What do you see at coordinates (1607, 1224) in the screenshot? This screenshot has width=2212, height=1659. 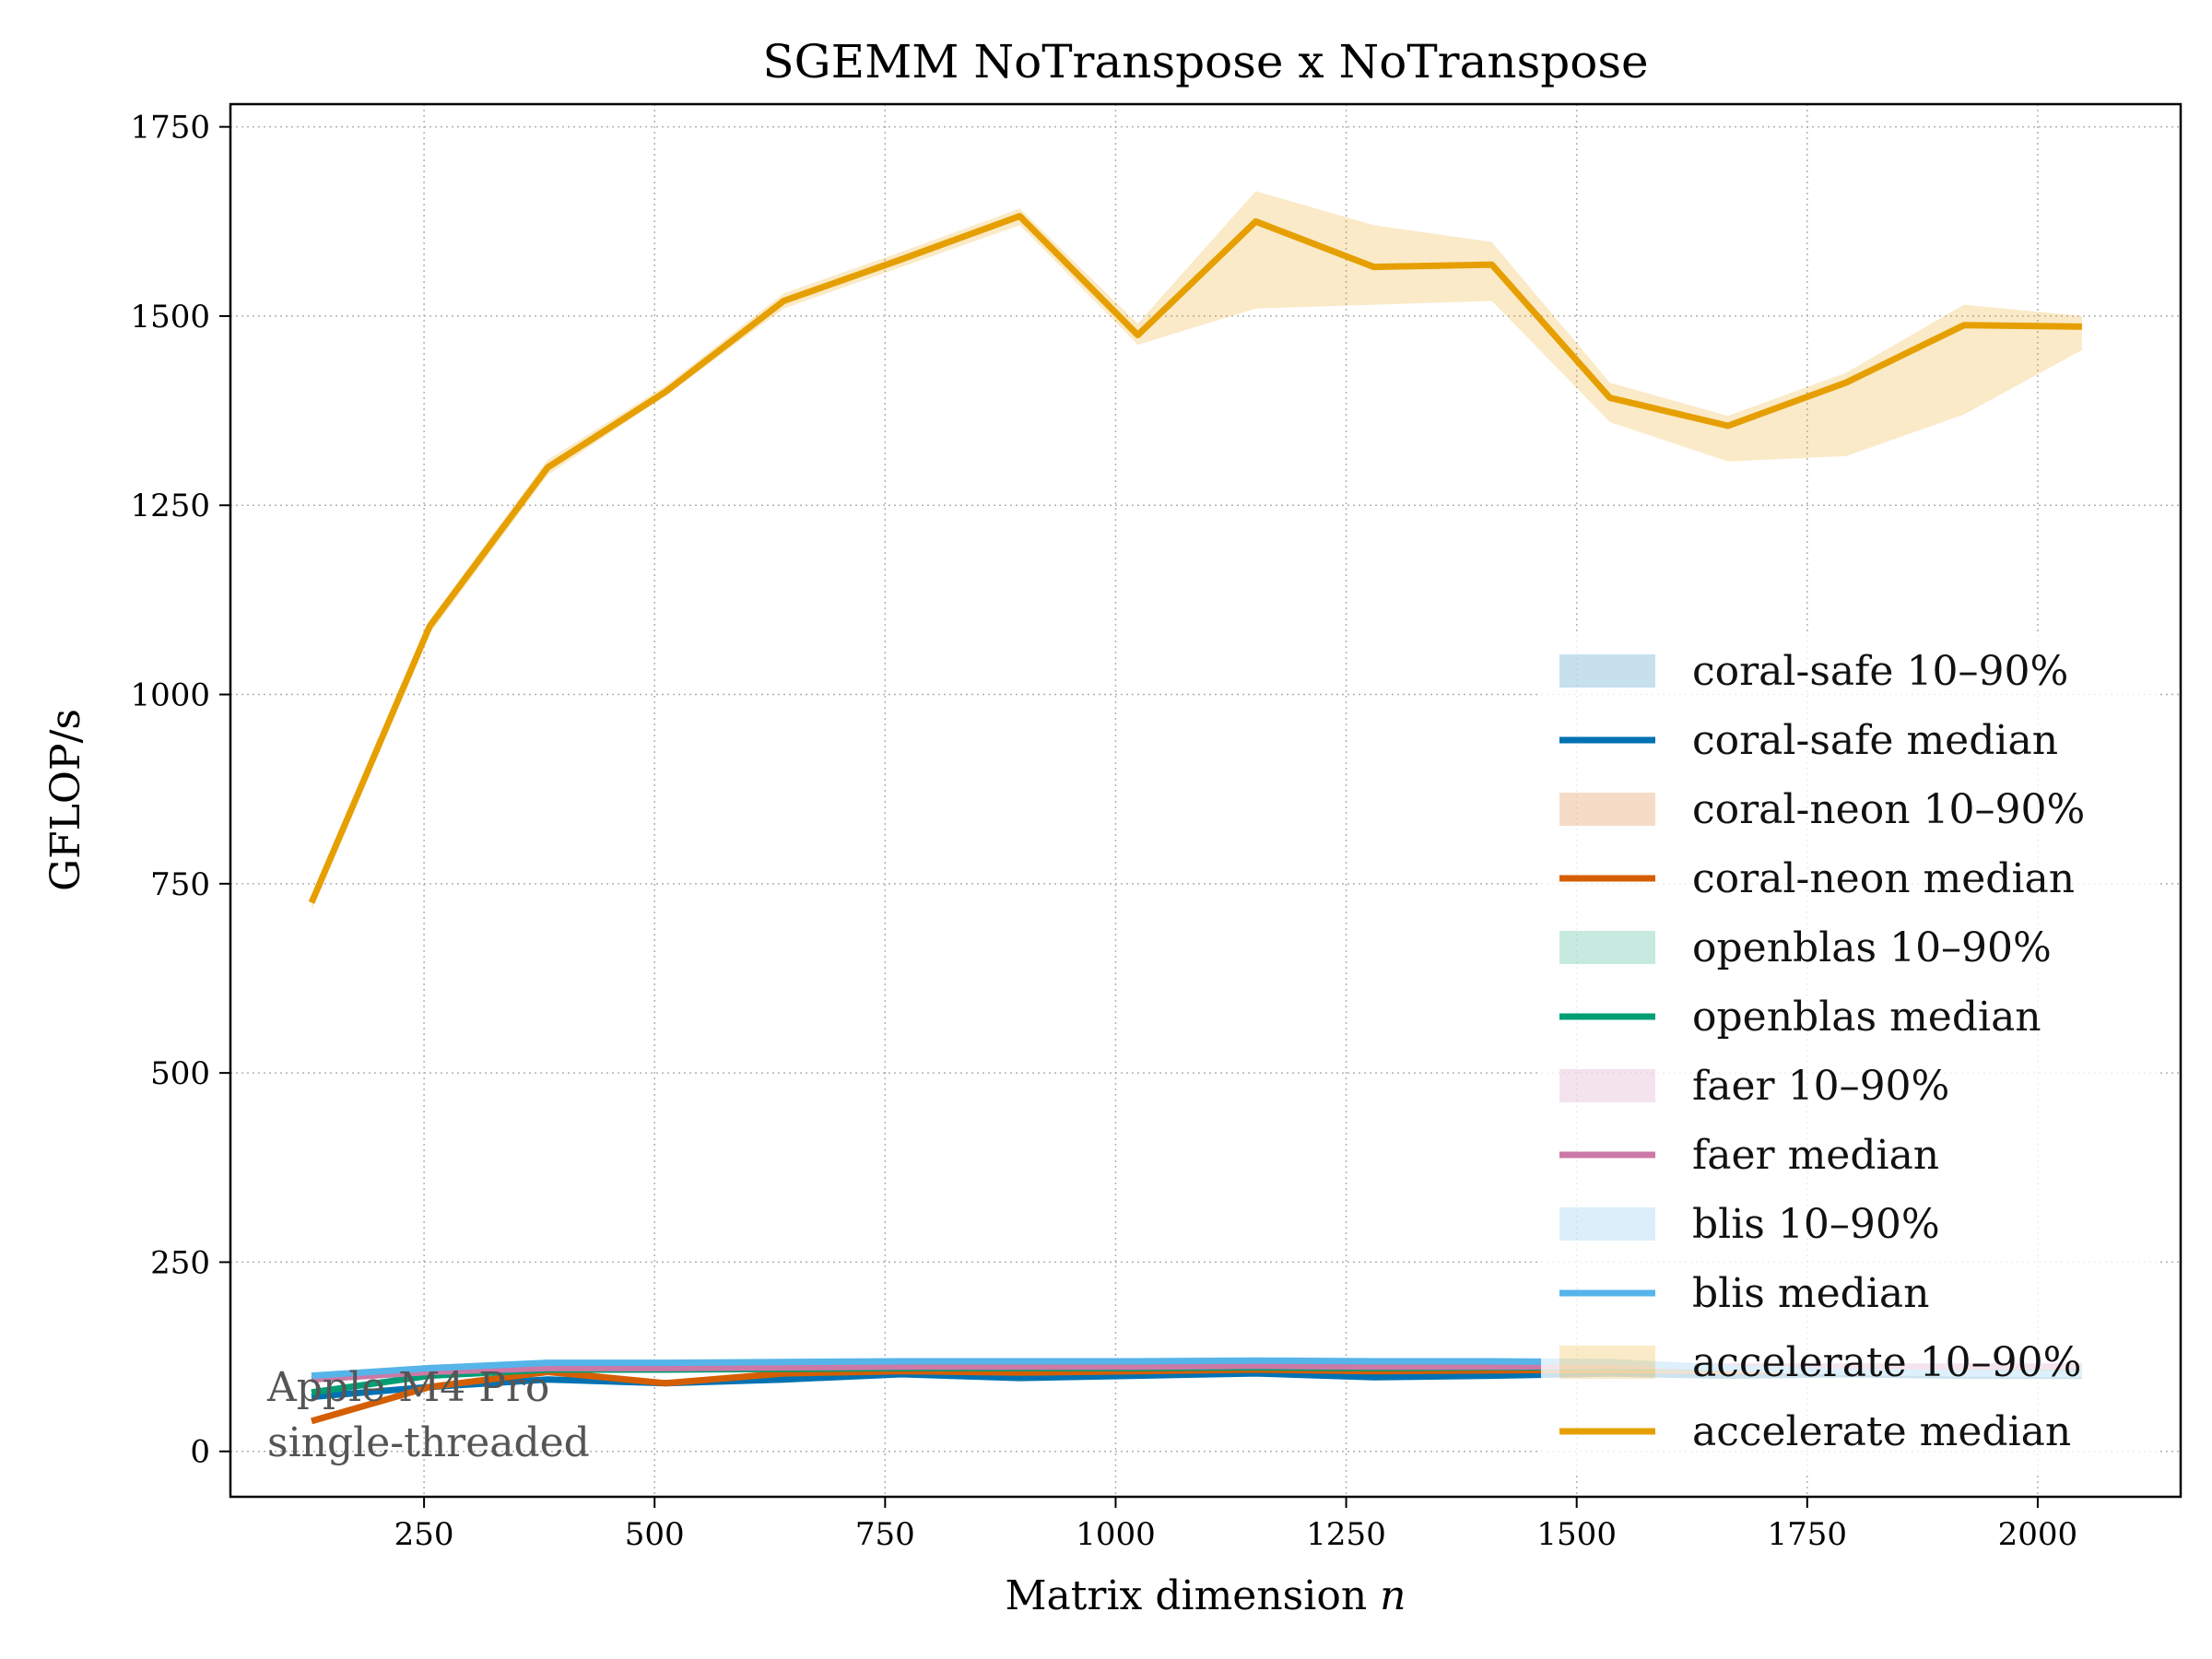 I see `blis-band-legend-swatch` at bounding box center [1607, 1224].